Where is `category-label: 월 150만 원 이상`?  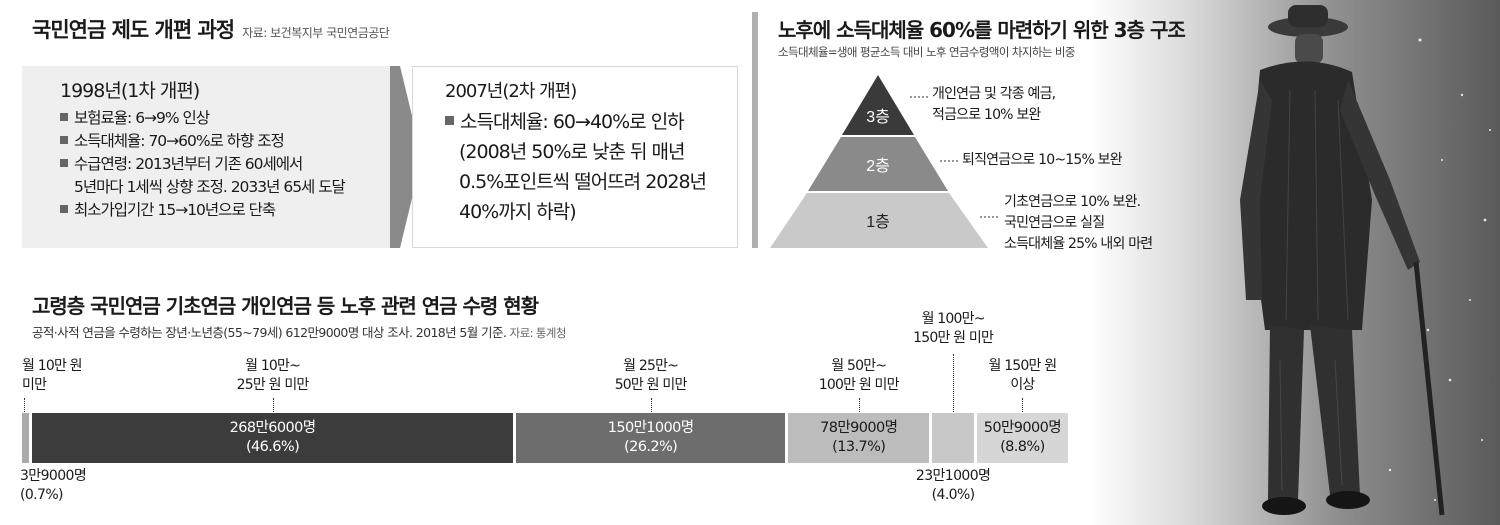 category-label: 월 150만 원 이상 is located at coordinates (1022, 375).